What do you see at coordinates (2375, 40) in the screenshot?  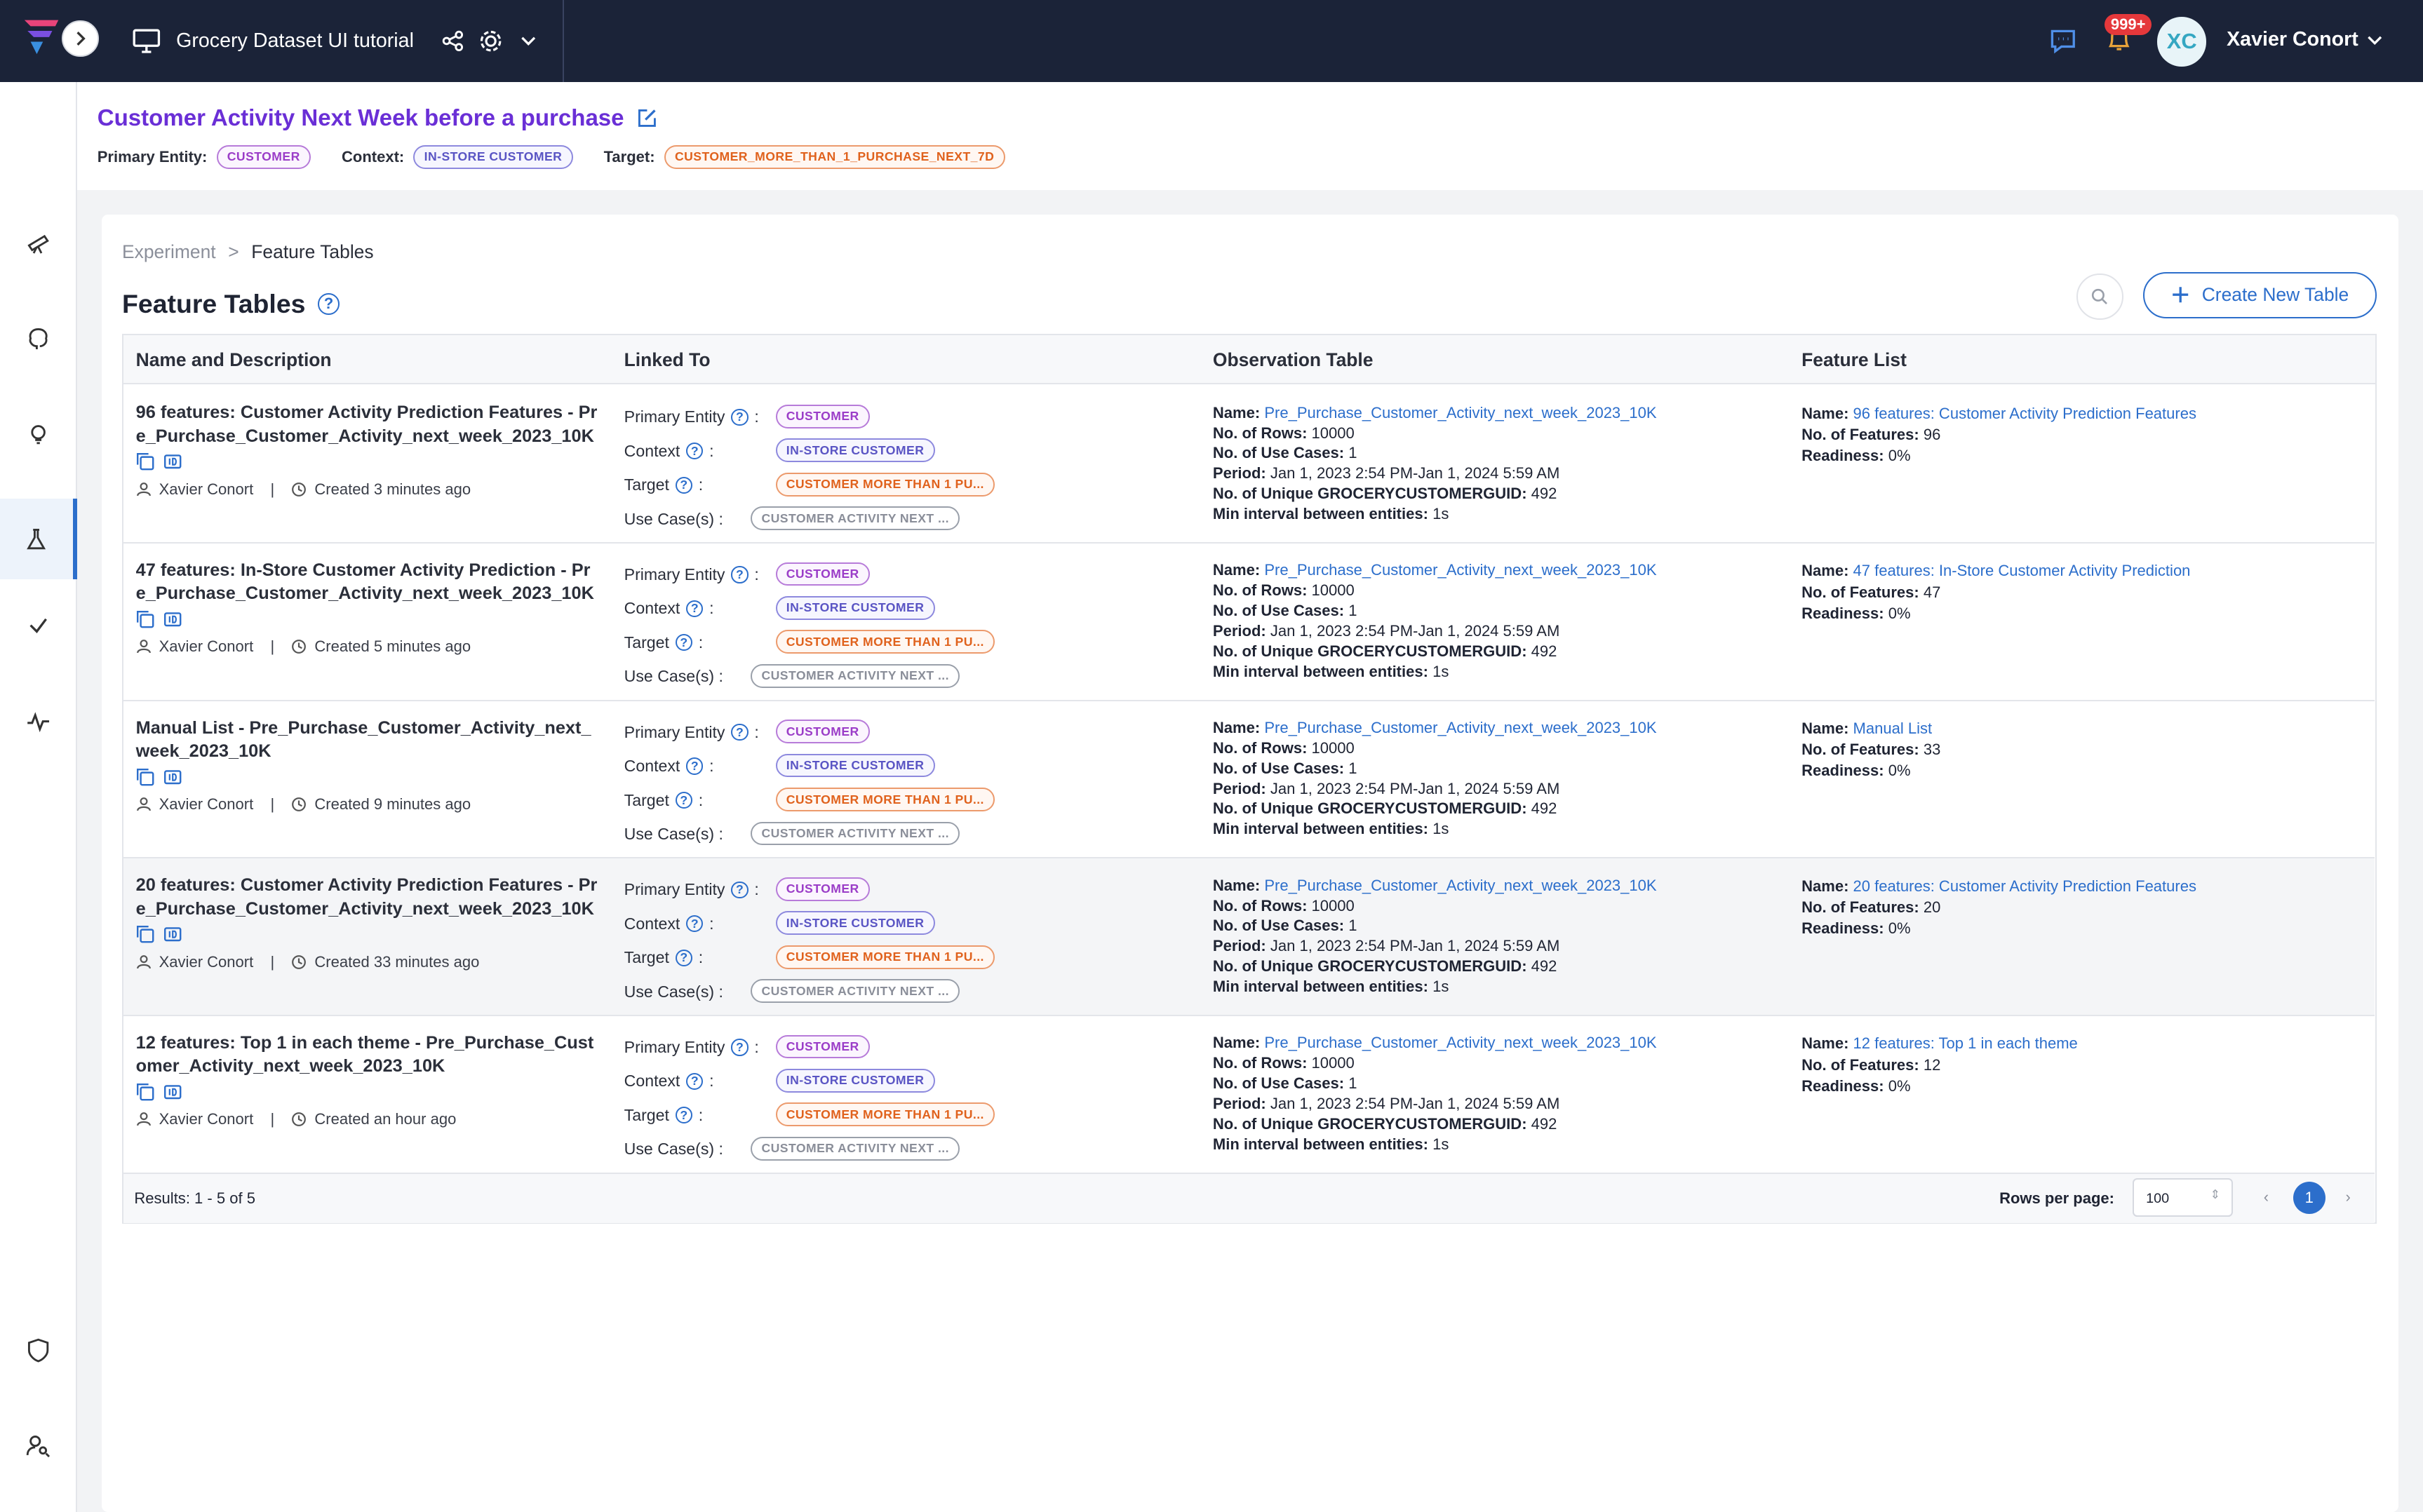 I see `user-menu-chevron-icon` at bounding box center [2375, 40].